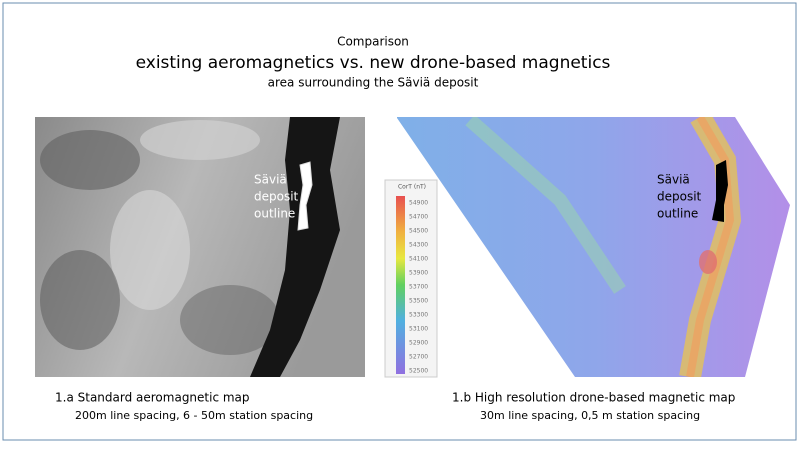 Image resolution: width=800 pixels, height=450 pixels. What do you see at coordinates (418, 329) in the screenshot?
I see `legend-label: 53100` at bounding box center [418, 329].